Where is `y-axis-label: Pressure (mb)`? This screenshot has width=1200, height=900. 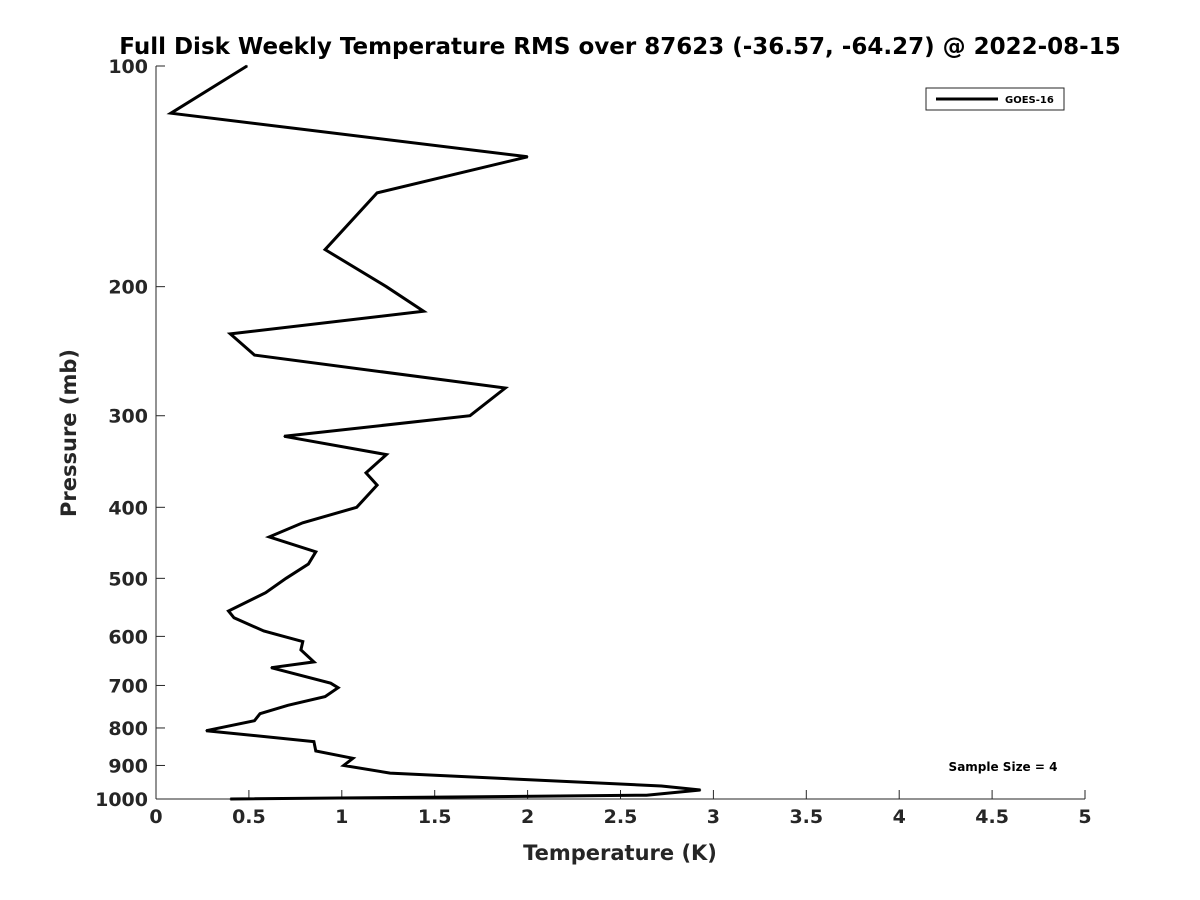
y-axis-label: Pressure (mb) is located at coordinates (69, 433).